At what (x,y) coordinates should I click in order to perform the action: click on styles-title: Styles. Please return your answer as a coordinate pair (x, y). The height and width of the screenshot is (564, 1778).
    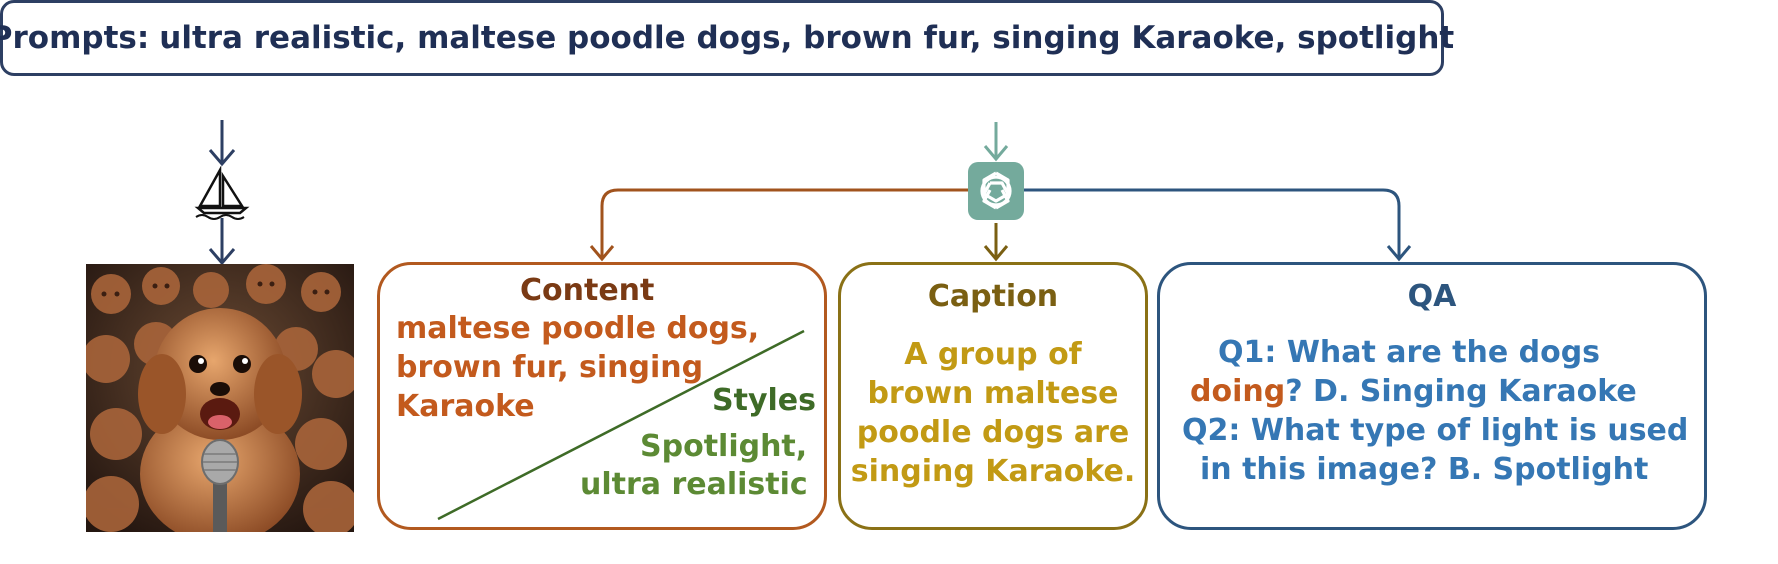
    Looking at the image, I should click on (764, 400).